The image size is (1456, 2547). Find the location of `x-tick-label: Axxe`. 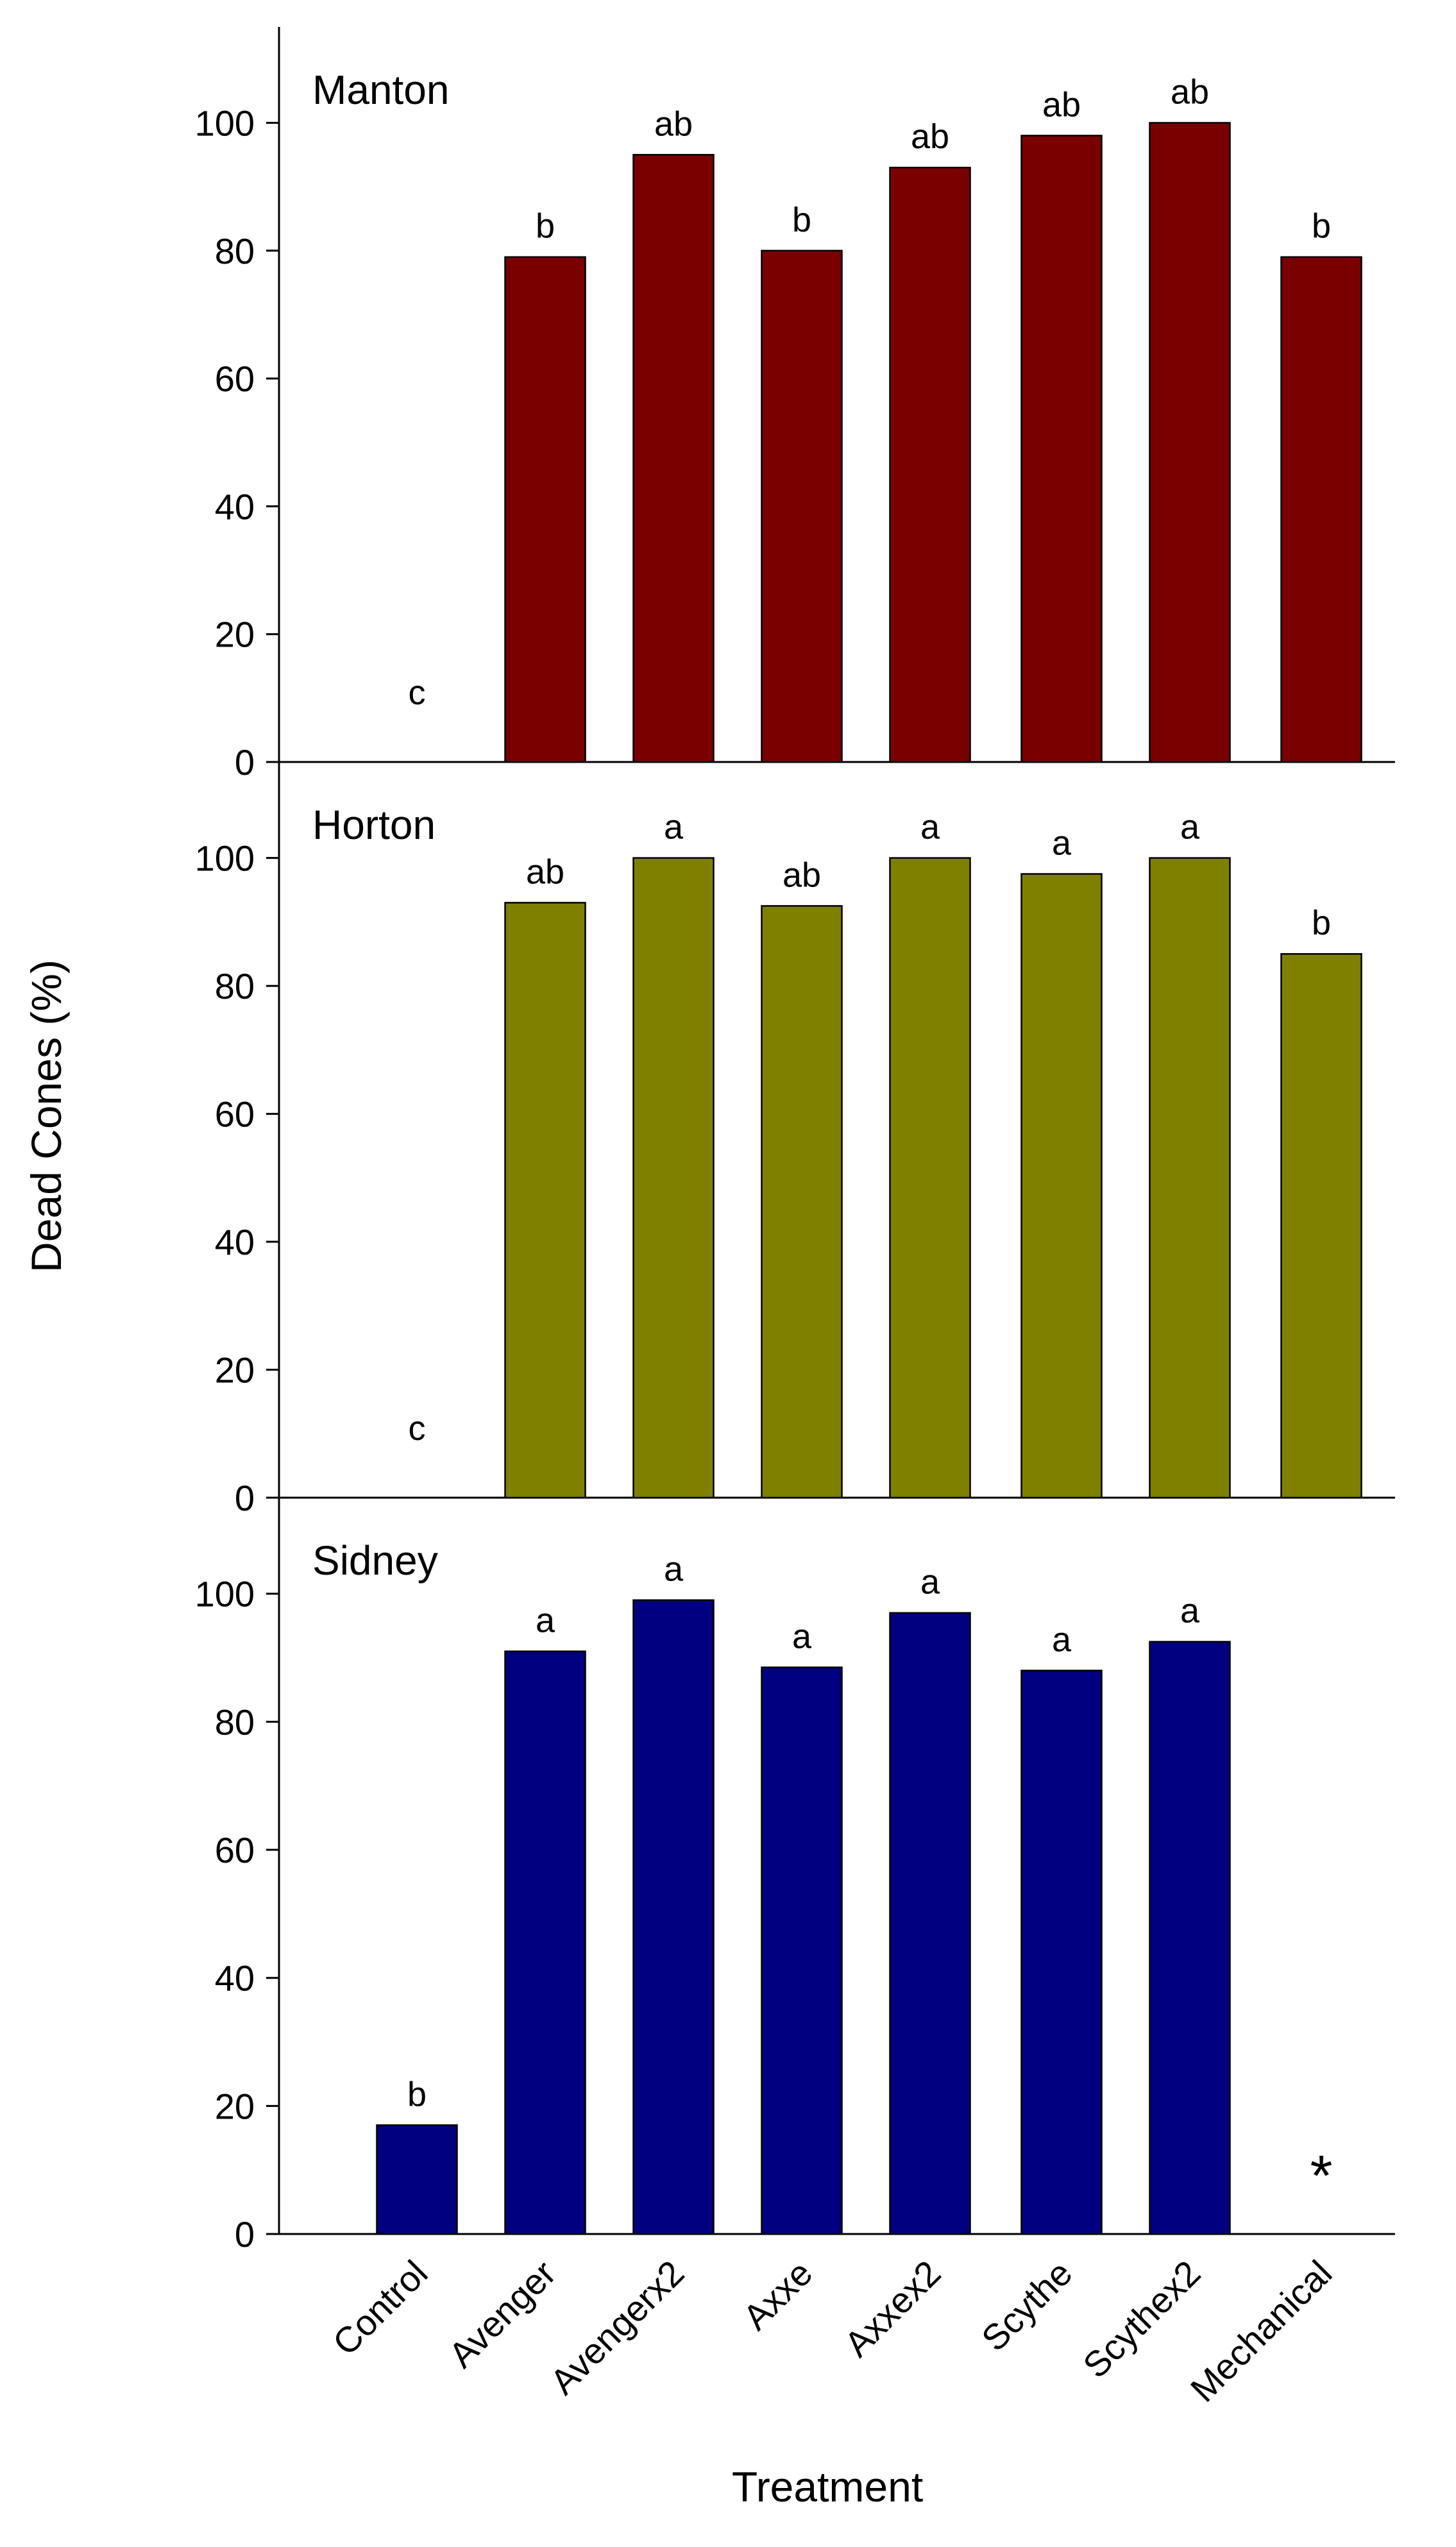

x-tick-label: Axxe is located at coordinates (777, 2295).